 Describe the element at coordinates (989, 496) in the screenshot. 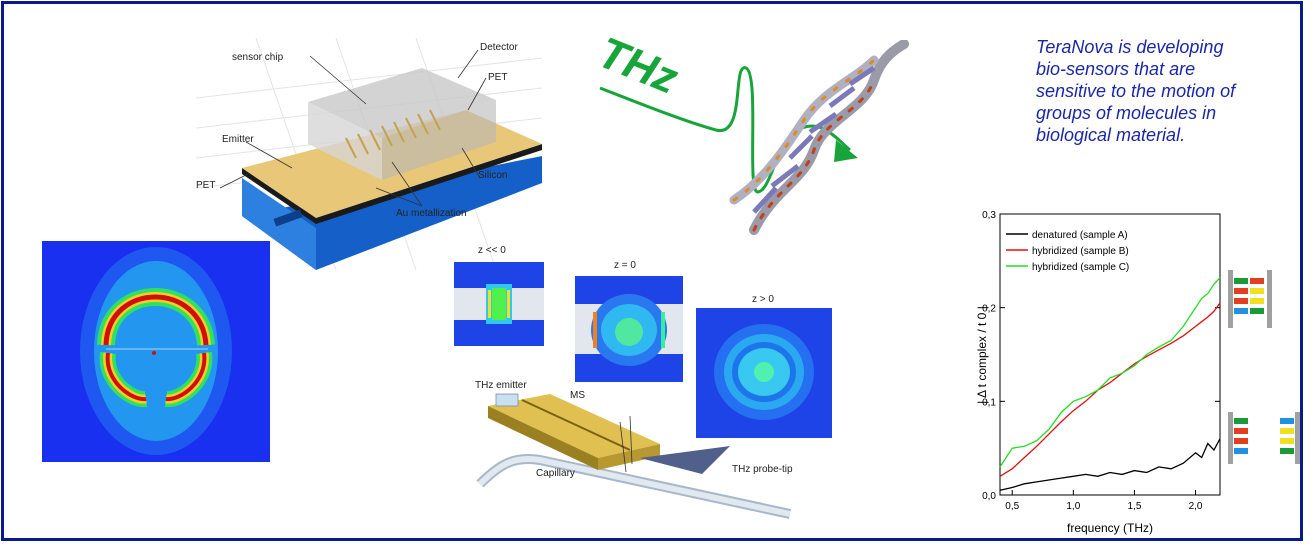

I see `y-tick-label: 0,0` at that location.